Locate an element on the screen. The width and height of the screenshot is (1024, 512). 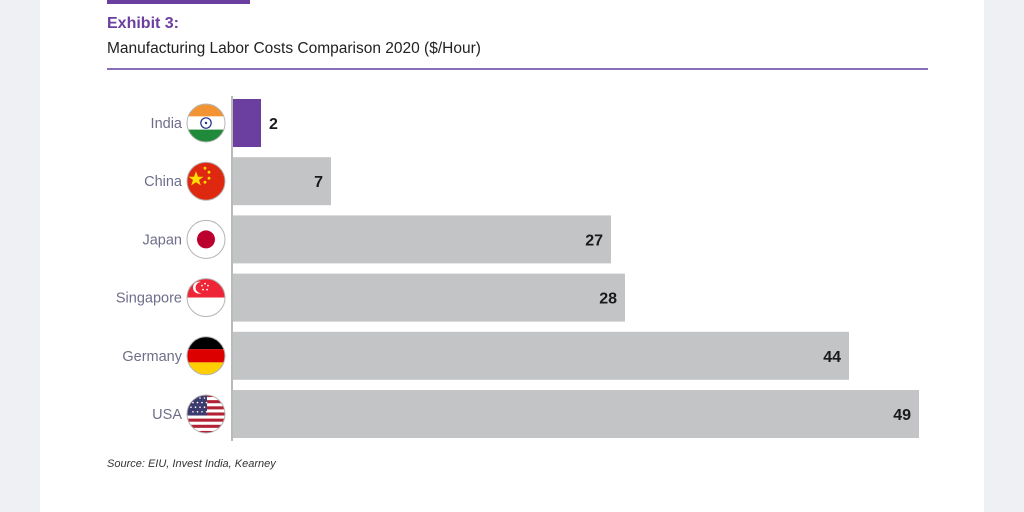
china-flag-icon is located at coordinates (206, 181).